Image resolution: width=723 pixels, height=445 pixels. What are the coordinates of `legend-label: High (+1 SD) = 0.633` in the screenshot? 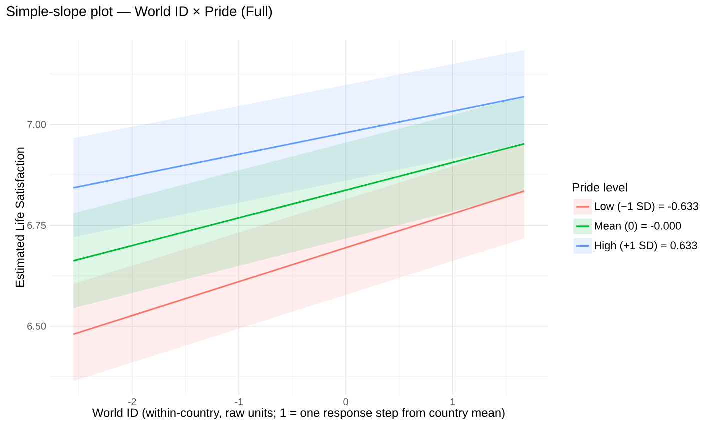 It's located at (646, 246).